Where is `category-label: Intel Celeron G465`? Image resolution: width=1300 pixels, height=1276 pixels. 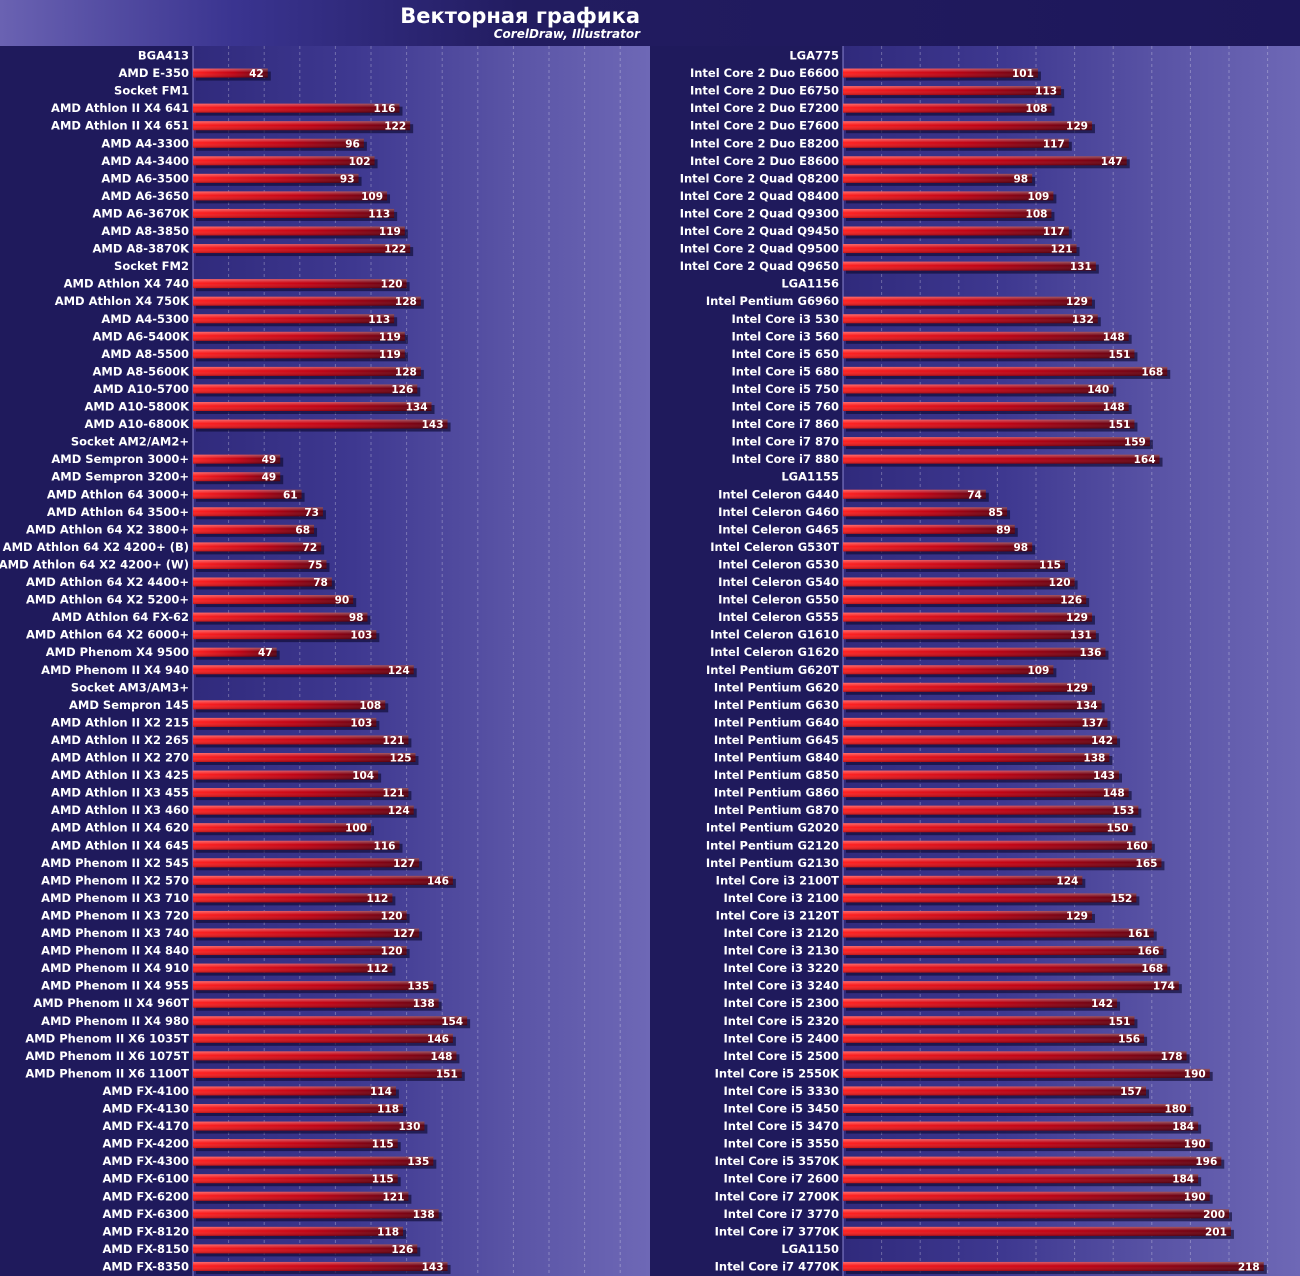 category-label: Intel Celeron G465 is located at coordinates (778, 529).